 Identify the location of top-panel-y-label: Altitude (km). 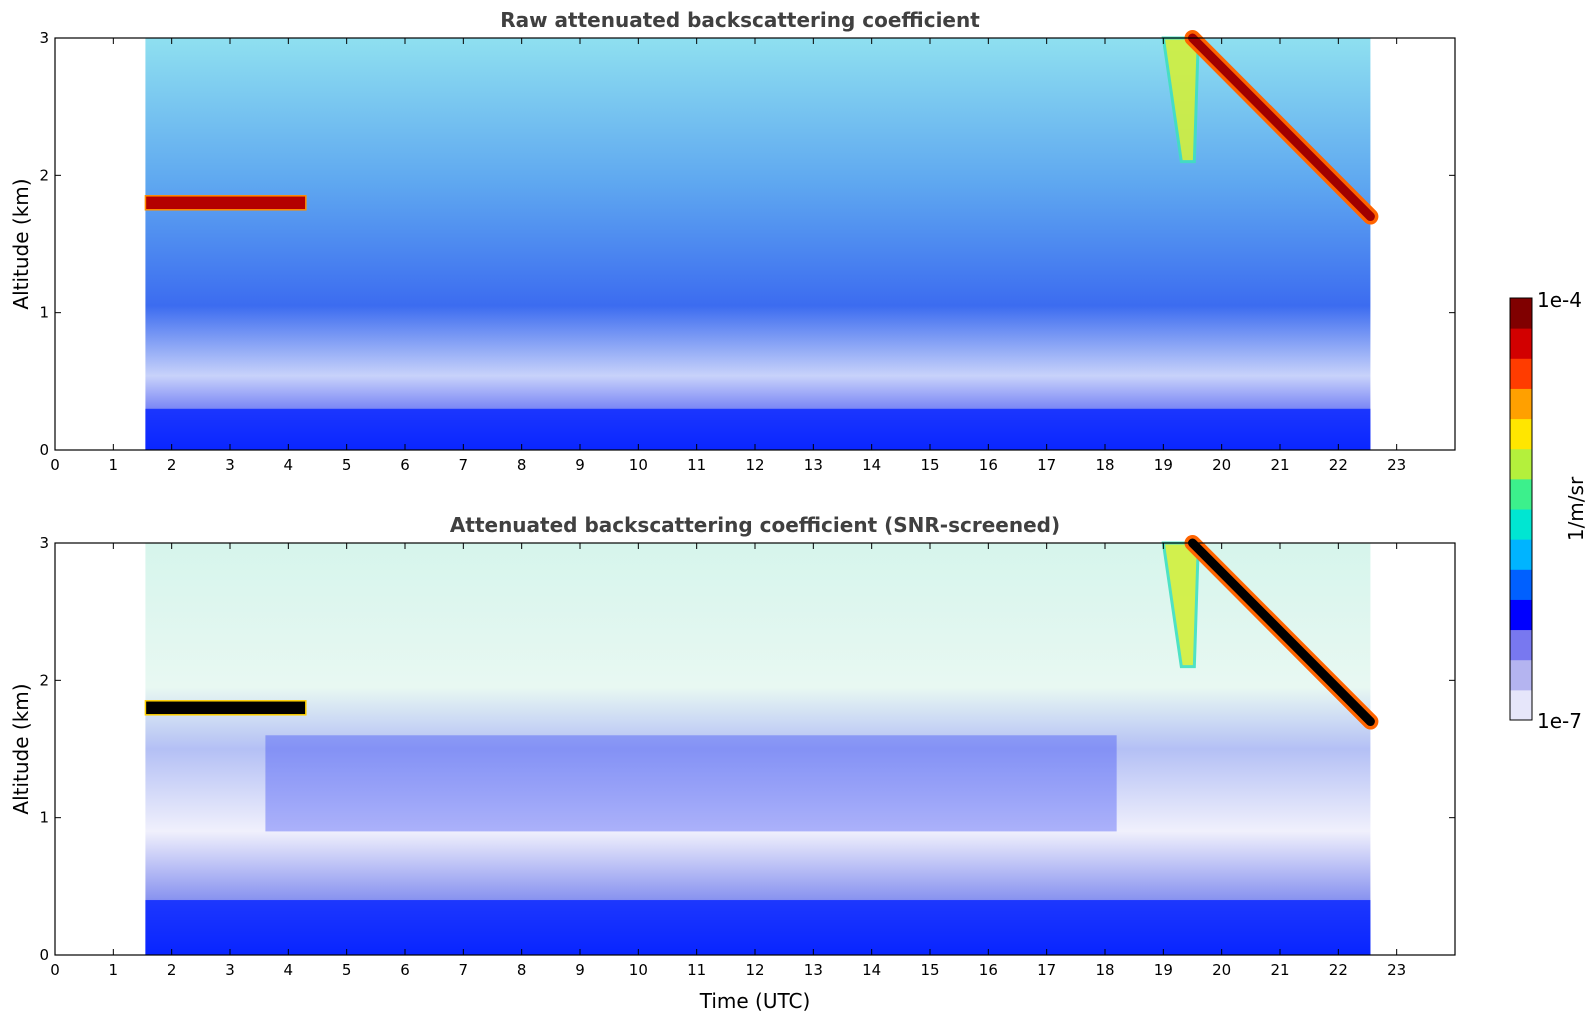
(21, 243).